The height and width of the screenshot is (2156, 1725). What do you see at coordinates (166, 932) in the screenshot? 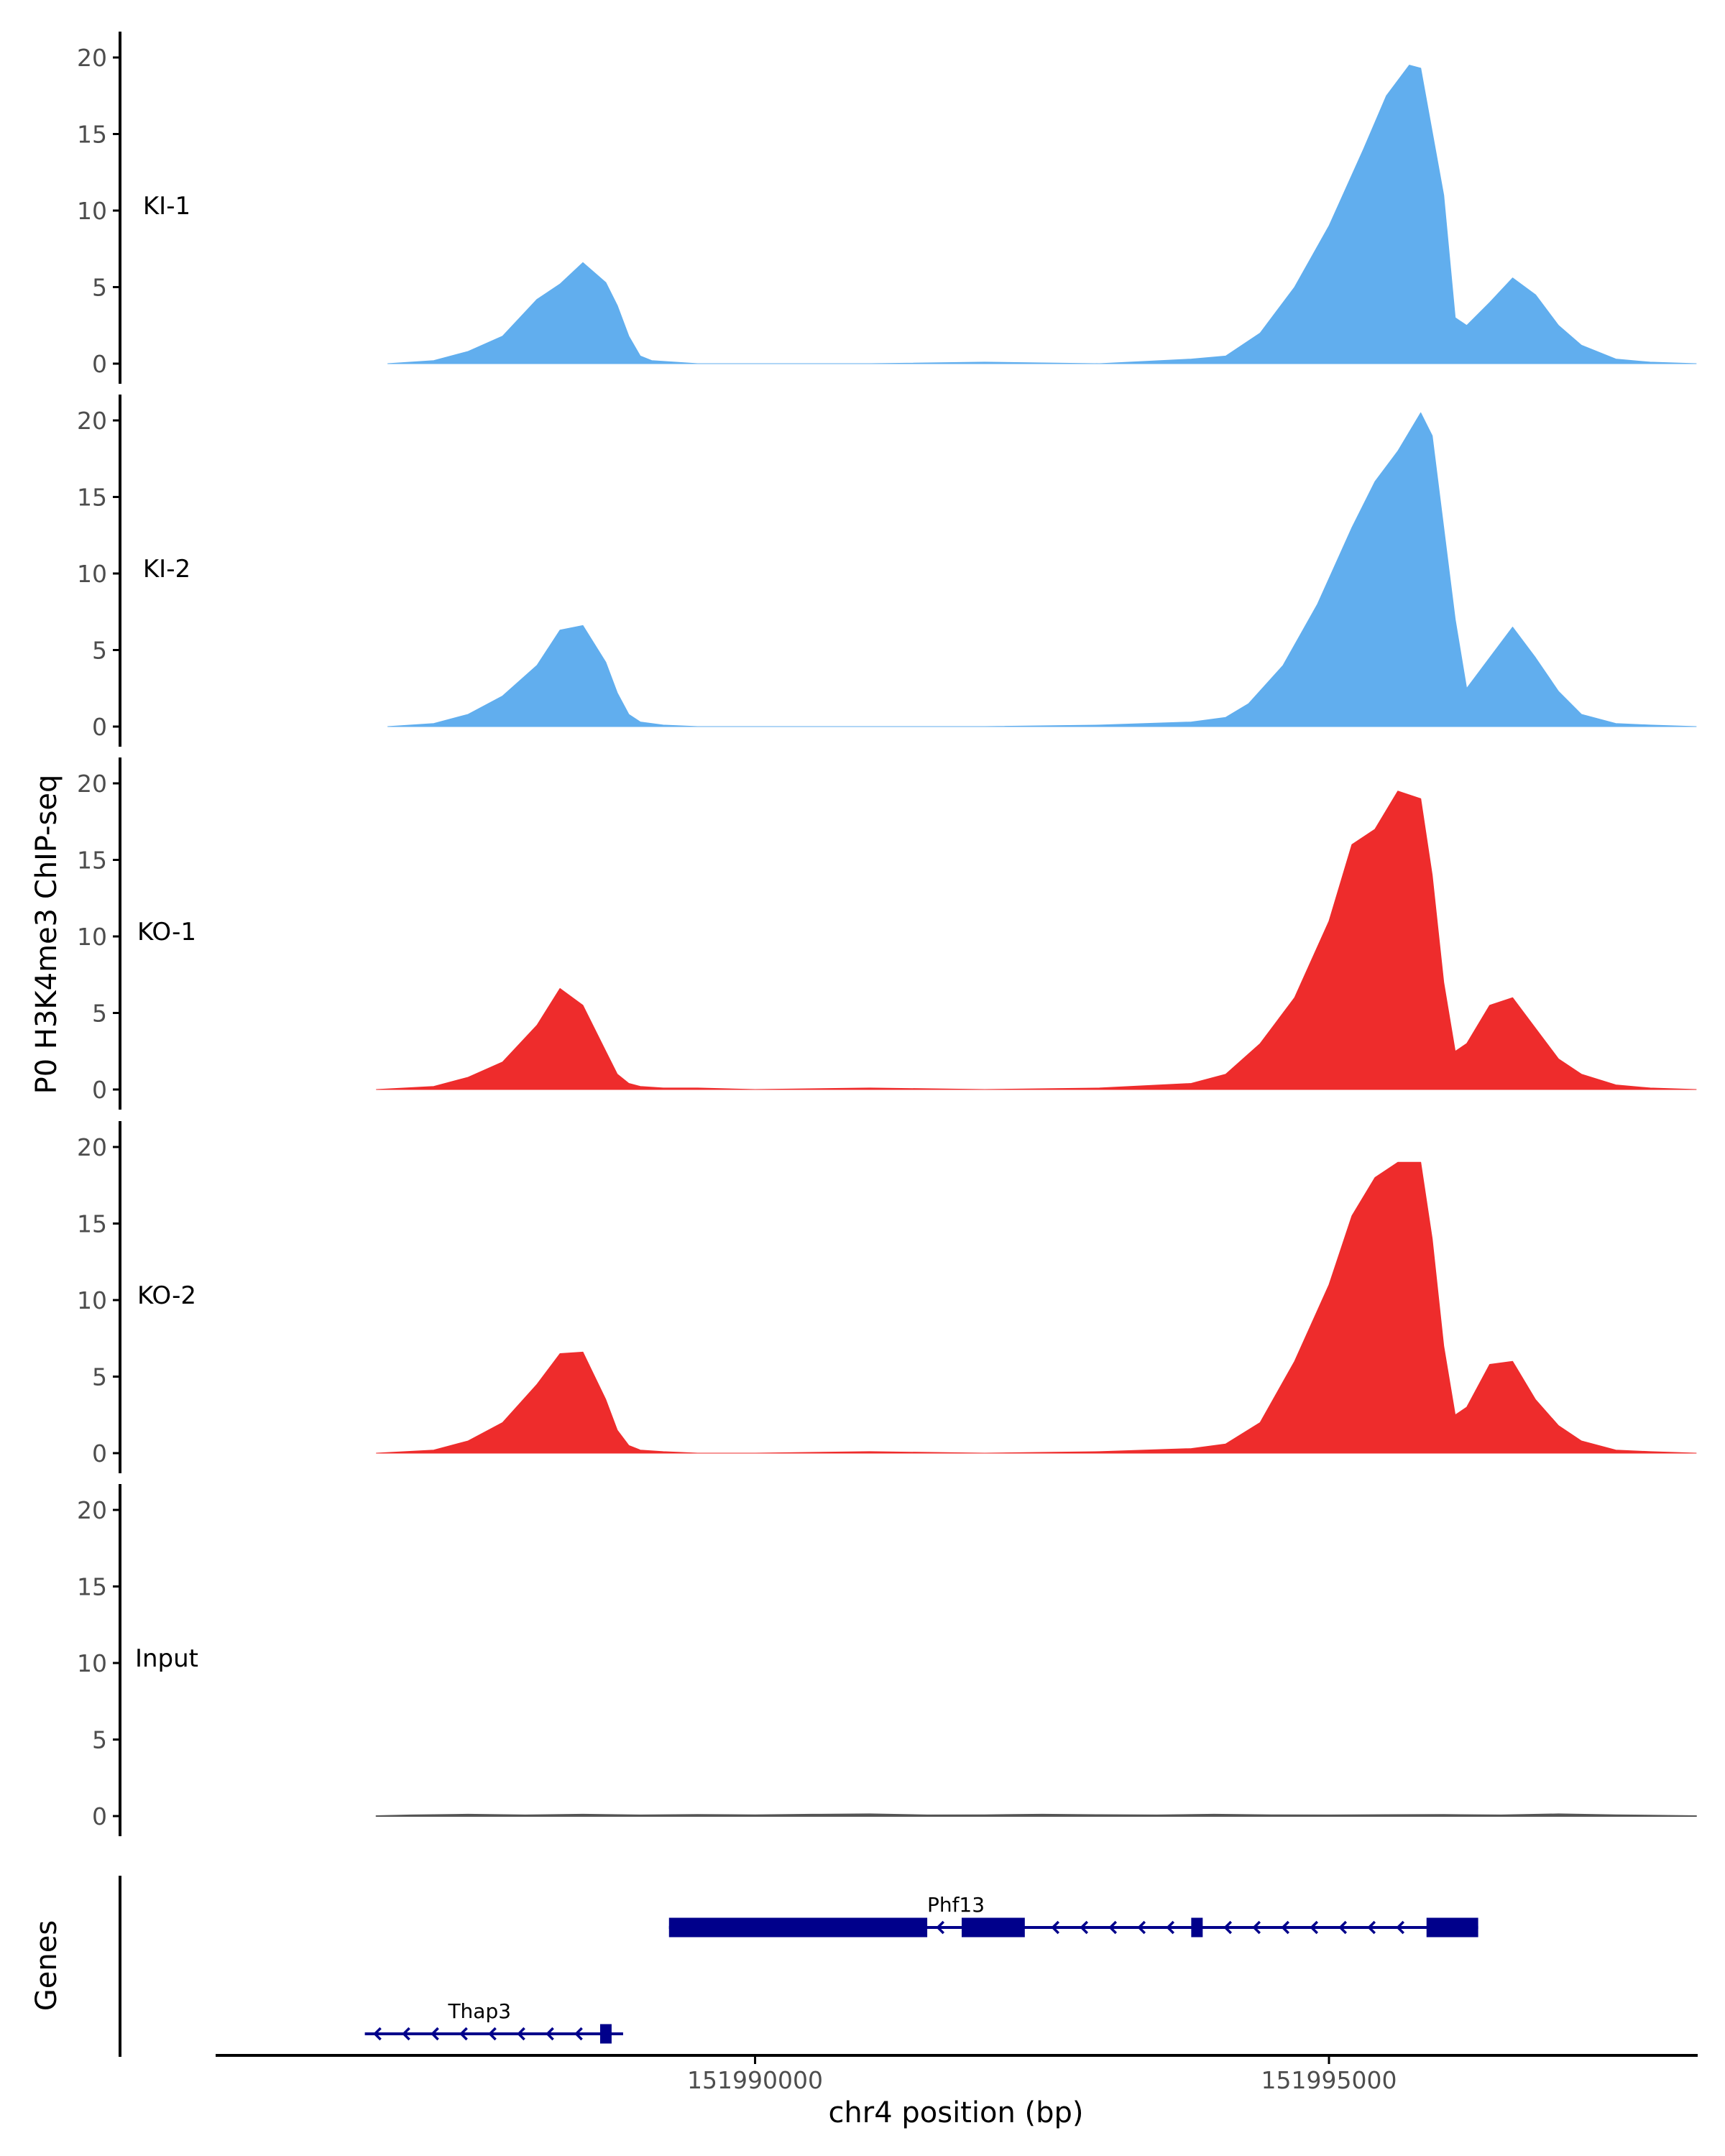
I see `track-label: KO-1` at bounding box center [166, 932].